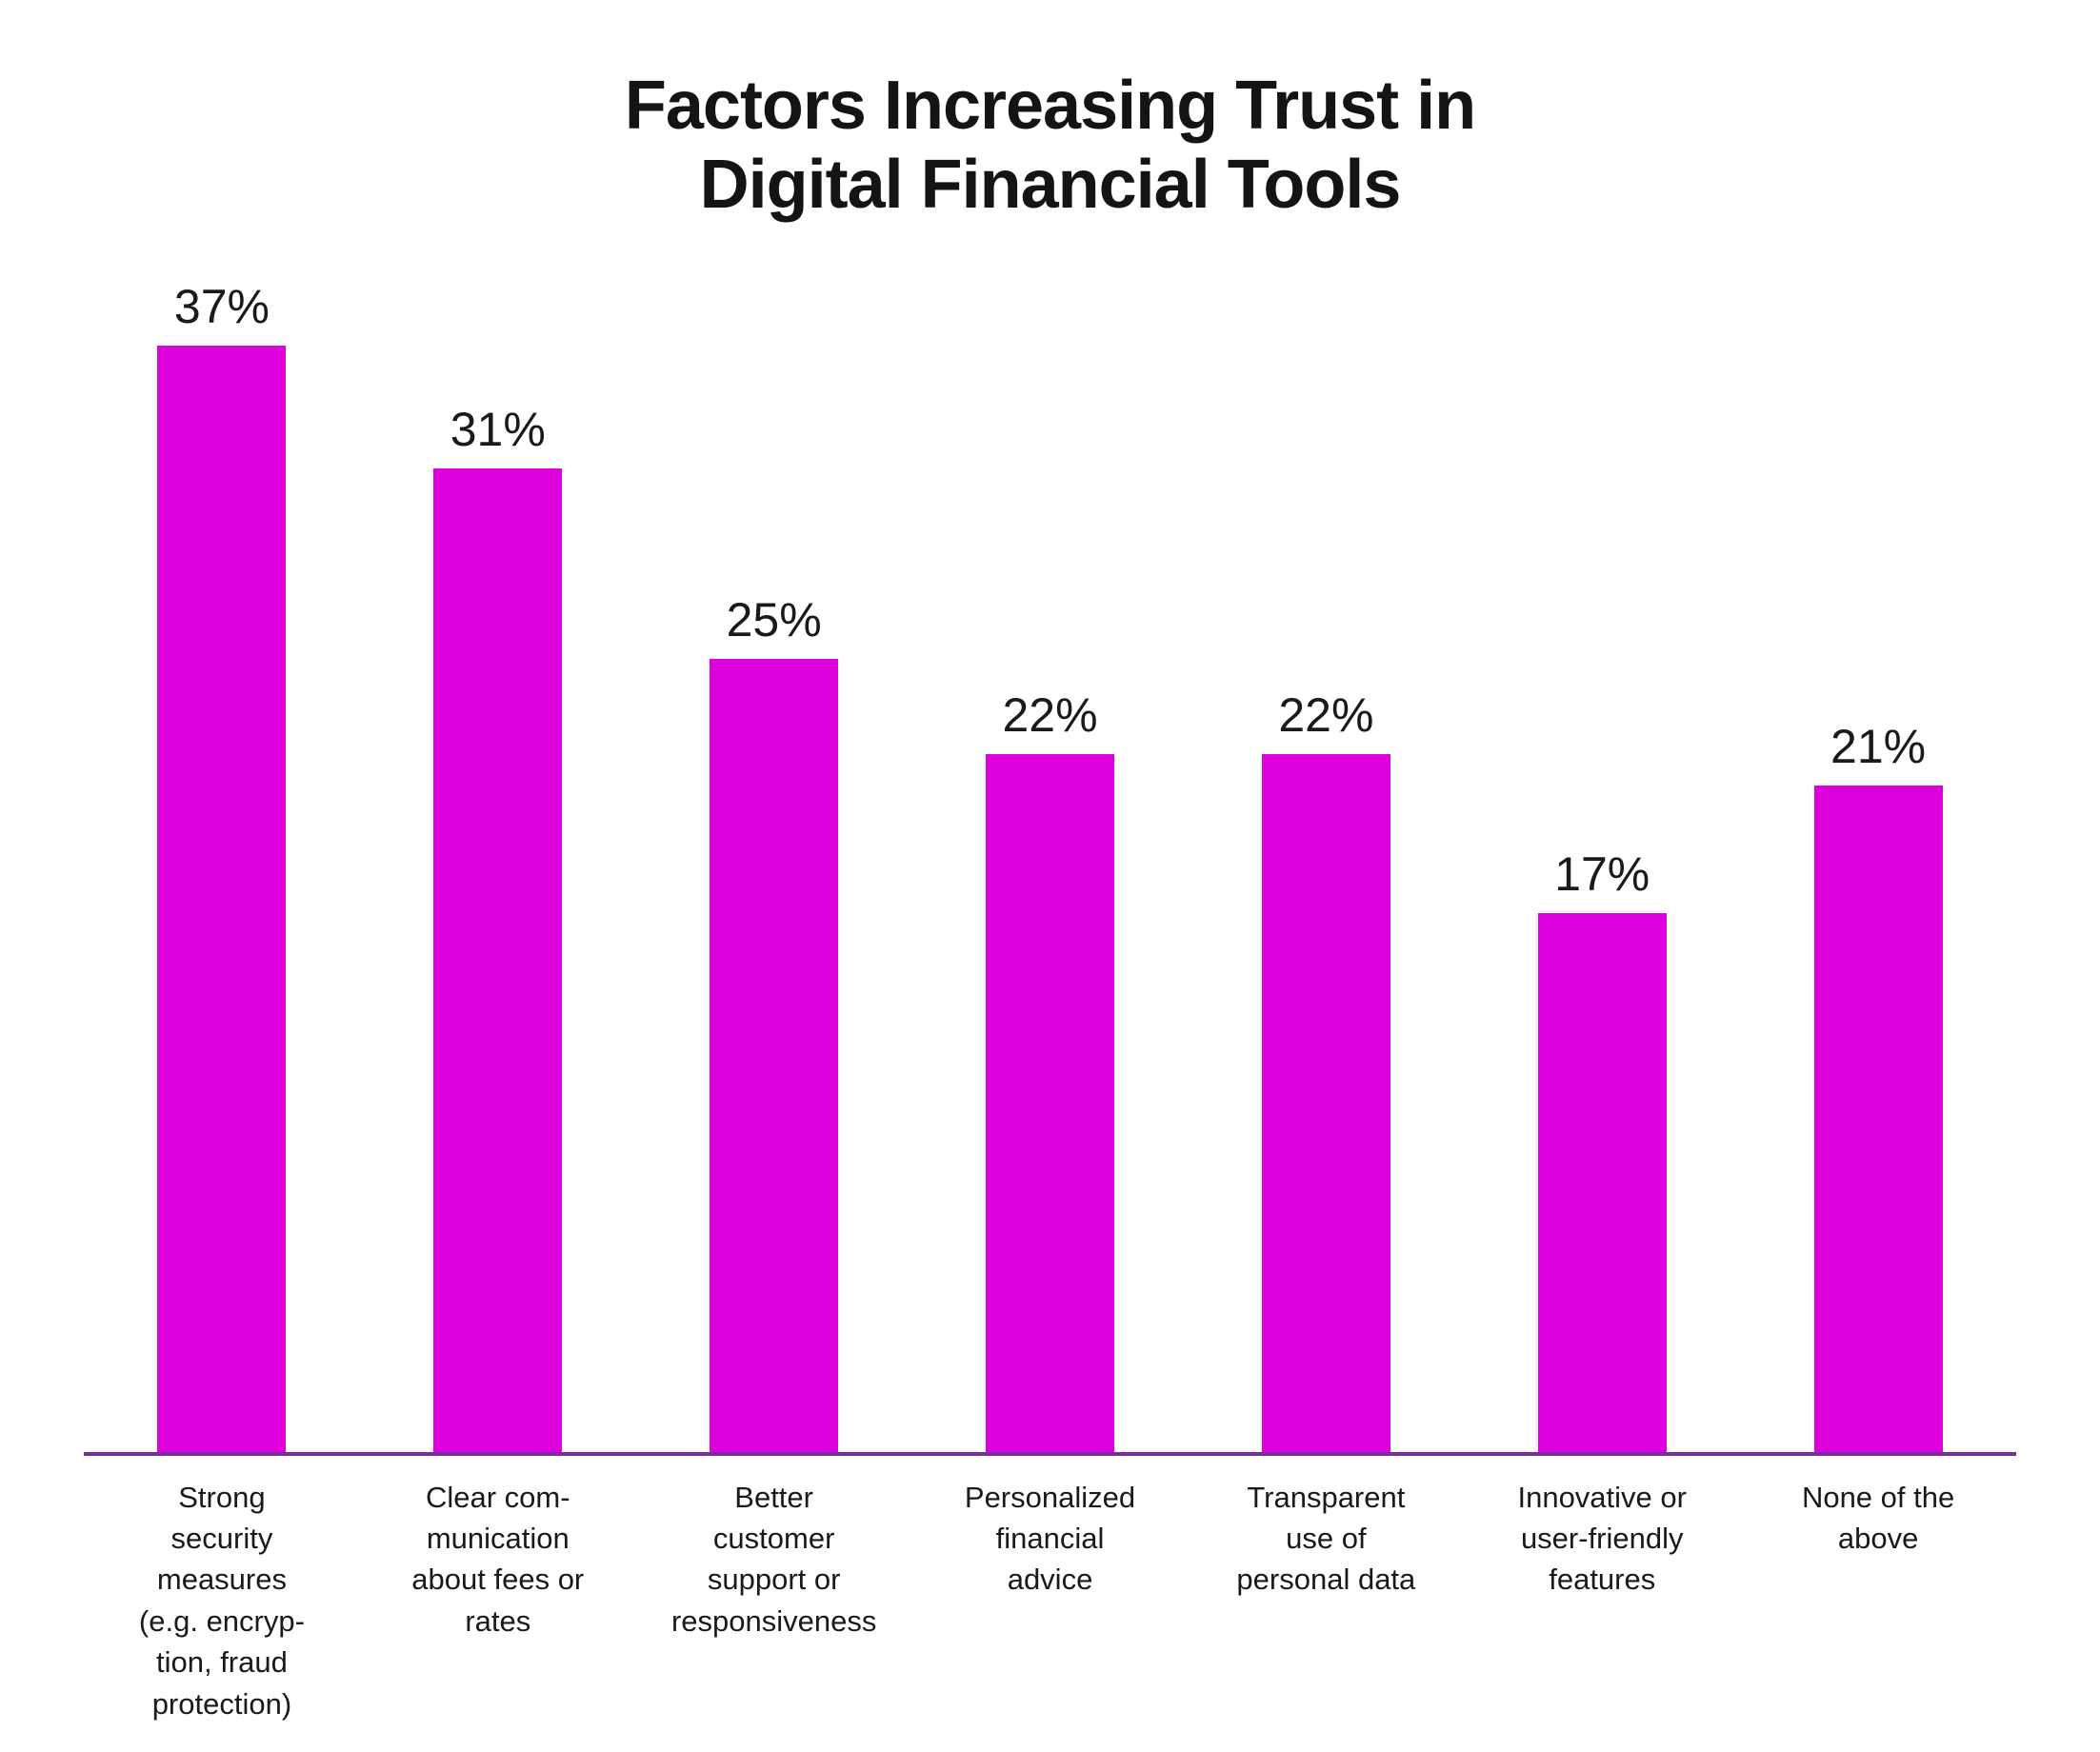 This screenshot has width=2100, height=1752. I want to click on x-axis-line, so click(1050, 1454).